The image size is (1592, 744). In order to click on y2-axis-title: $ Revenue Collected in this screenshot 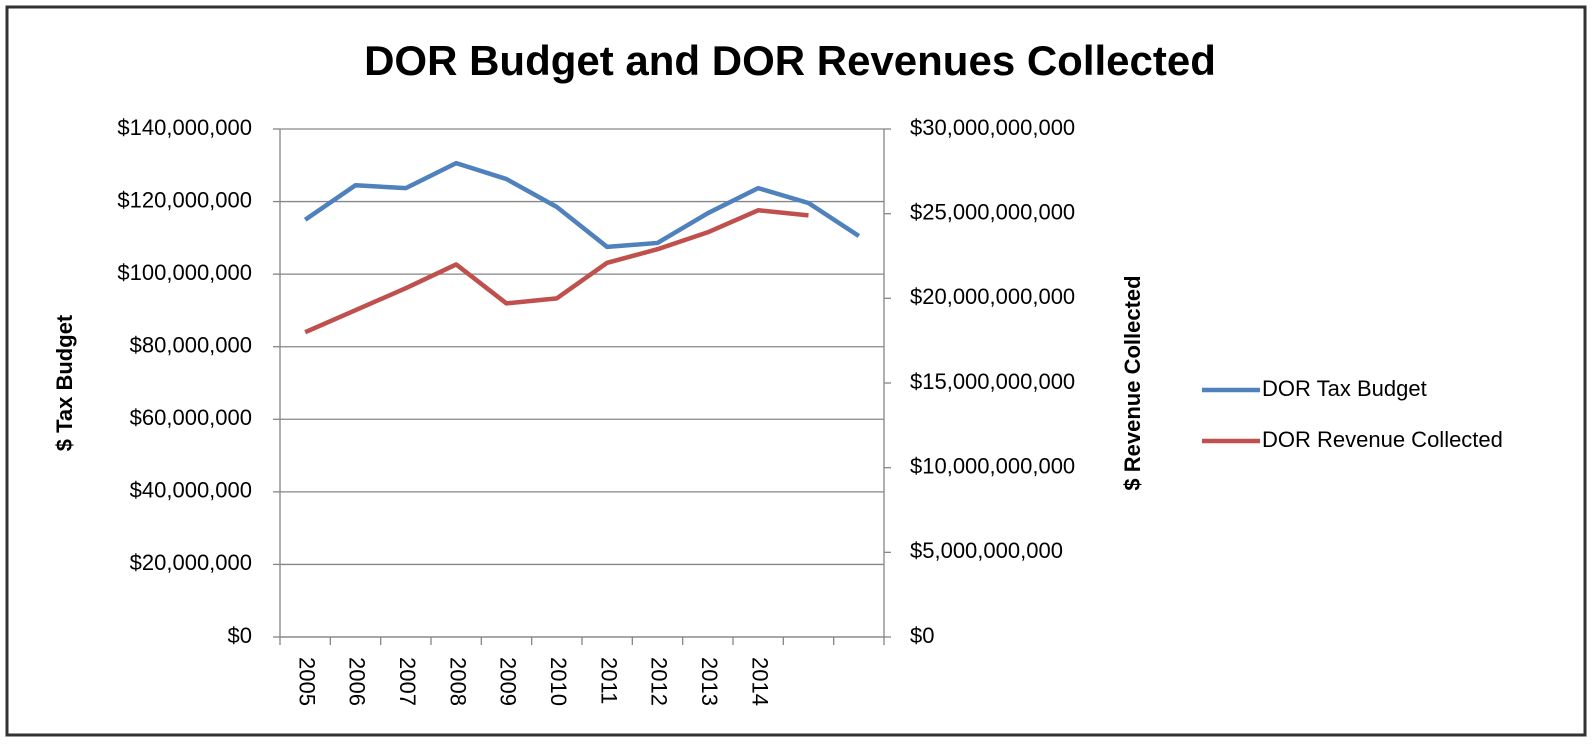, I will do `click(1132, 382)`.